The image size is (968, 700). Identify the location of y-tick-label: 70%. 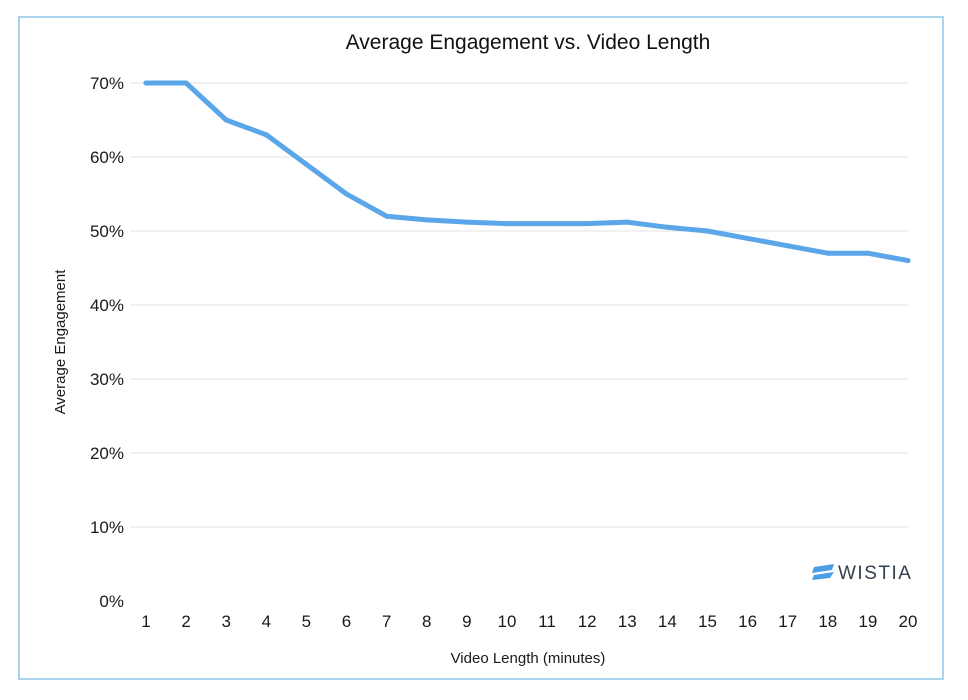
(107, 83).